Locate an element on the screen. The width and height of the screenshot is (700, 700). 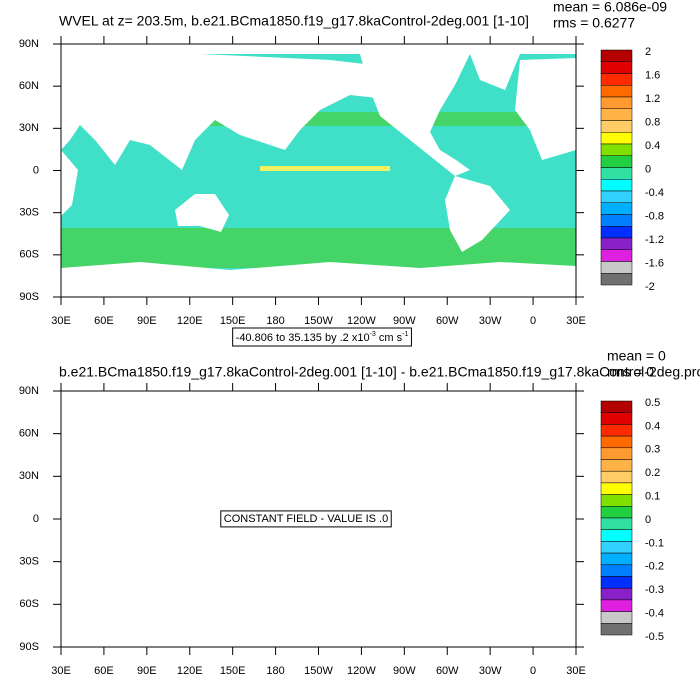
x-tick-label: 30W is located at coordinates (490, 671).